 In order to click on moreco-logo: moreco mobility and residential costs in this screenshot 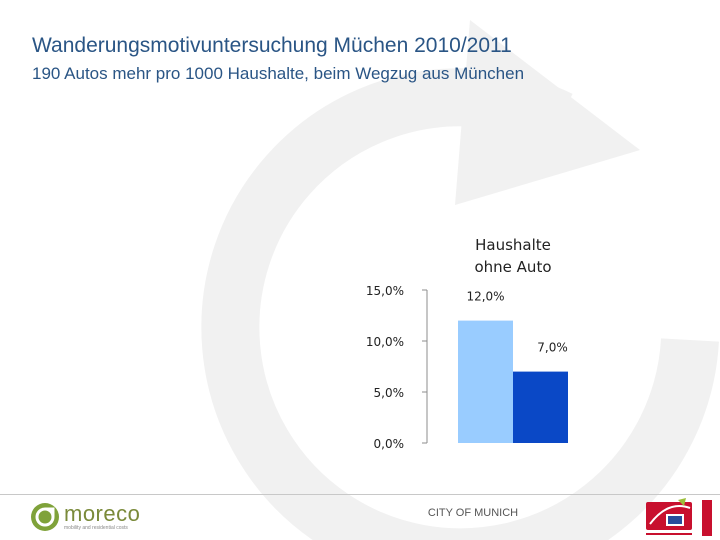, I will do `click(85, 517)`.